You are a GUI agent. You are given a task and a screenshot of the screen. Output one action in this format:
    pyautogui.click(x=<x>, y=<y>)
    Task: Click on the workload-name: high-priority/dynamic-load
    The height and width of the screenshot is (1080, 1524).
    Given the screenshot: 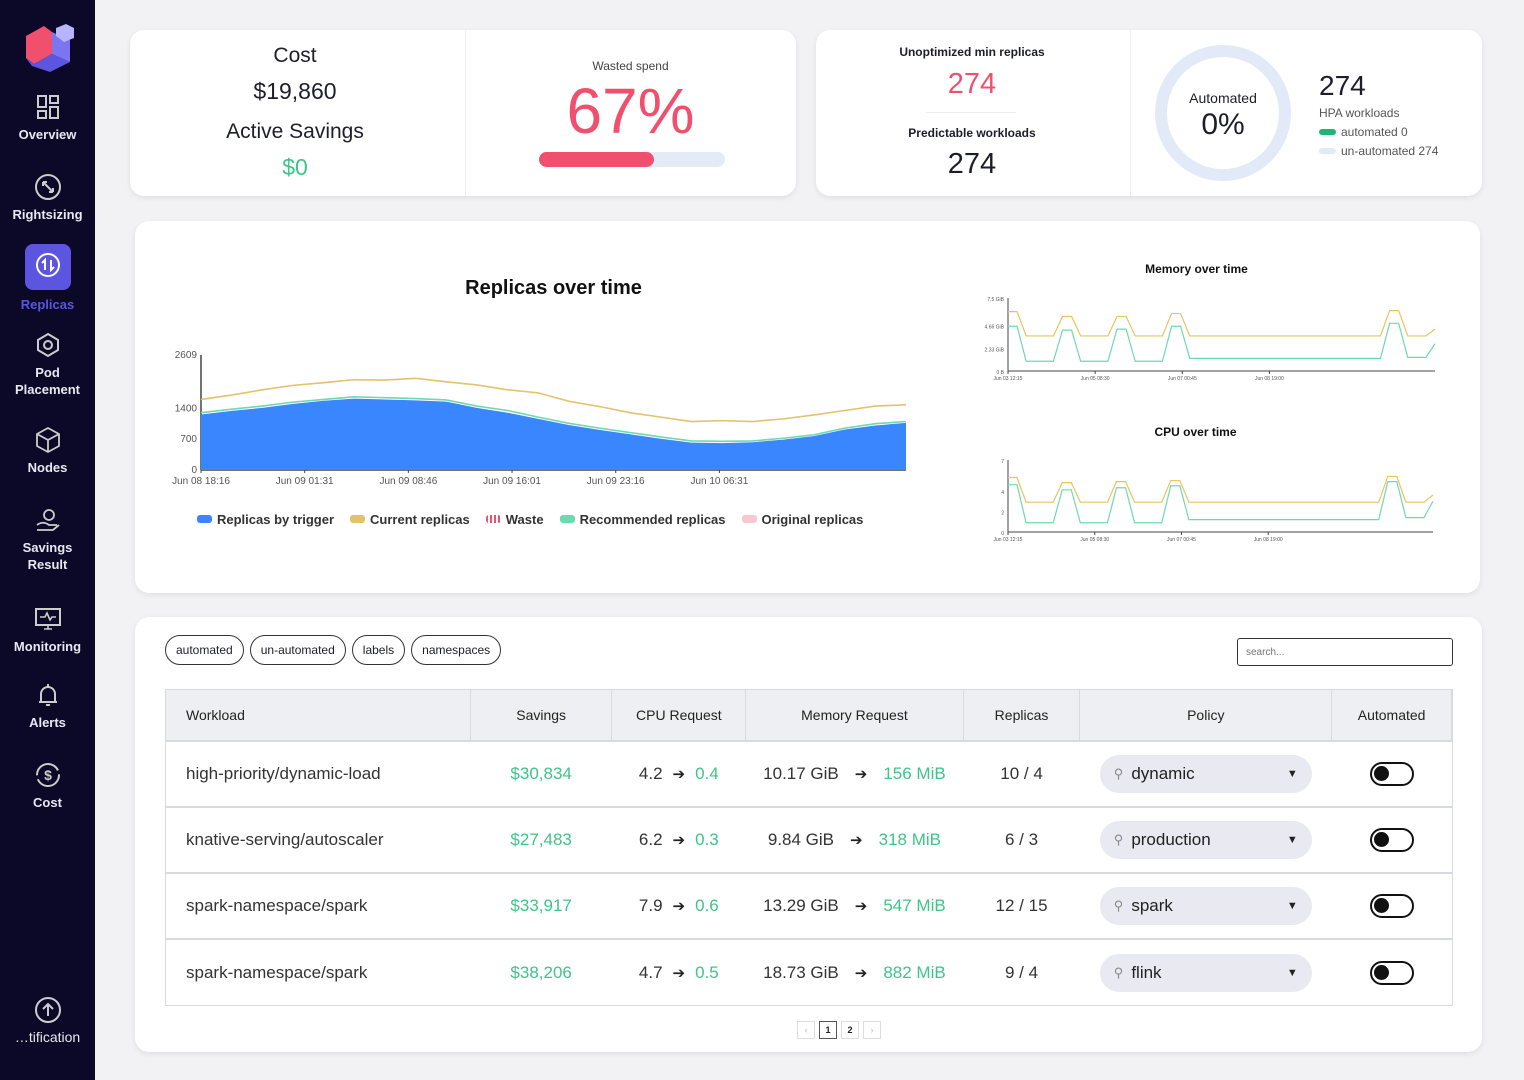 What is the action you would take?
    pyautogui.click(x=318, y=773)
    